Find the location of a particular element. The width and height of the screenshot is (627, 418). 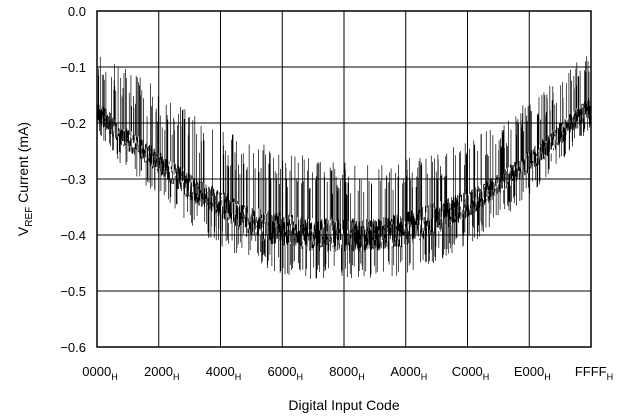

x-tick-label: A000H is located at coordinates (408, 373).